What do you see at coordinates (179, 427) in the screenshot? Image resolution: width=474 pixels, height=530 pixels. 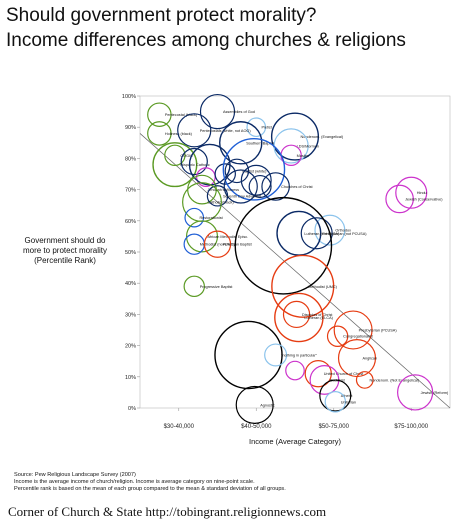 I see `x-tick-label-0: $30-40,000` at bounding box center [179, 427].